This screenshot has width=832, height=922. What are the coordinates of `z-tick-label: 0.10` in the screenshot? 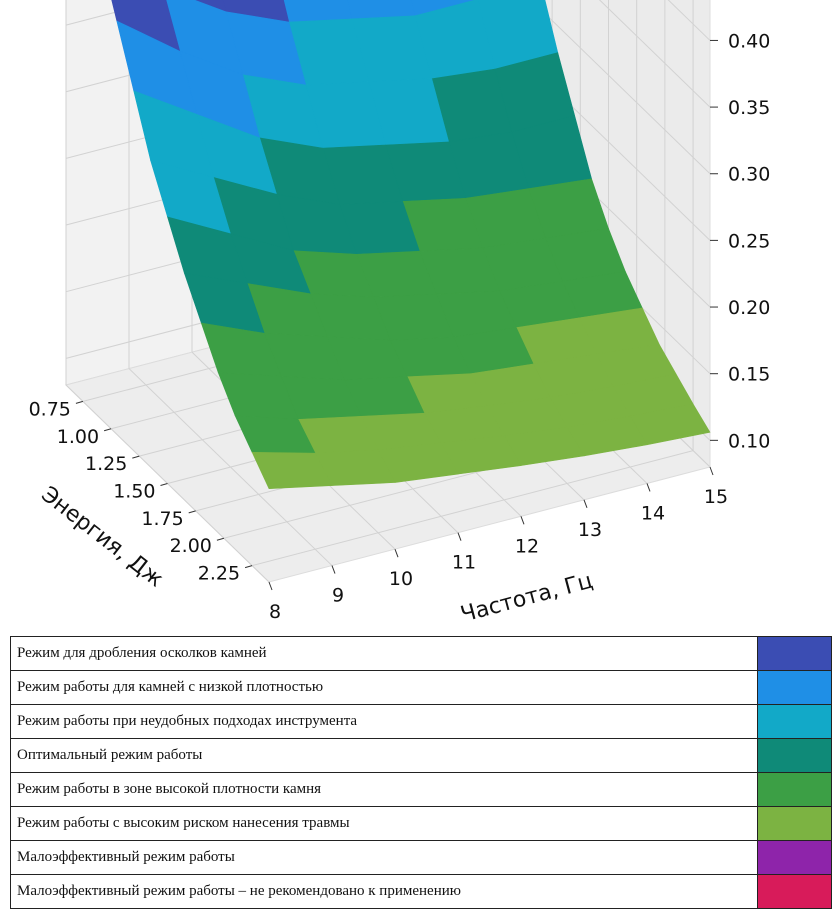 It's located at (749, 441).